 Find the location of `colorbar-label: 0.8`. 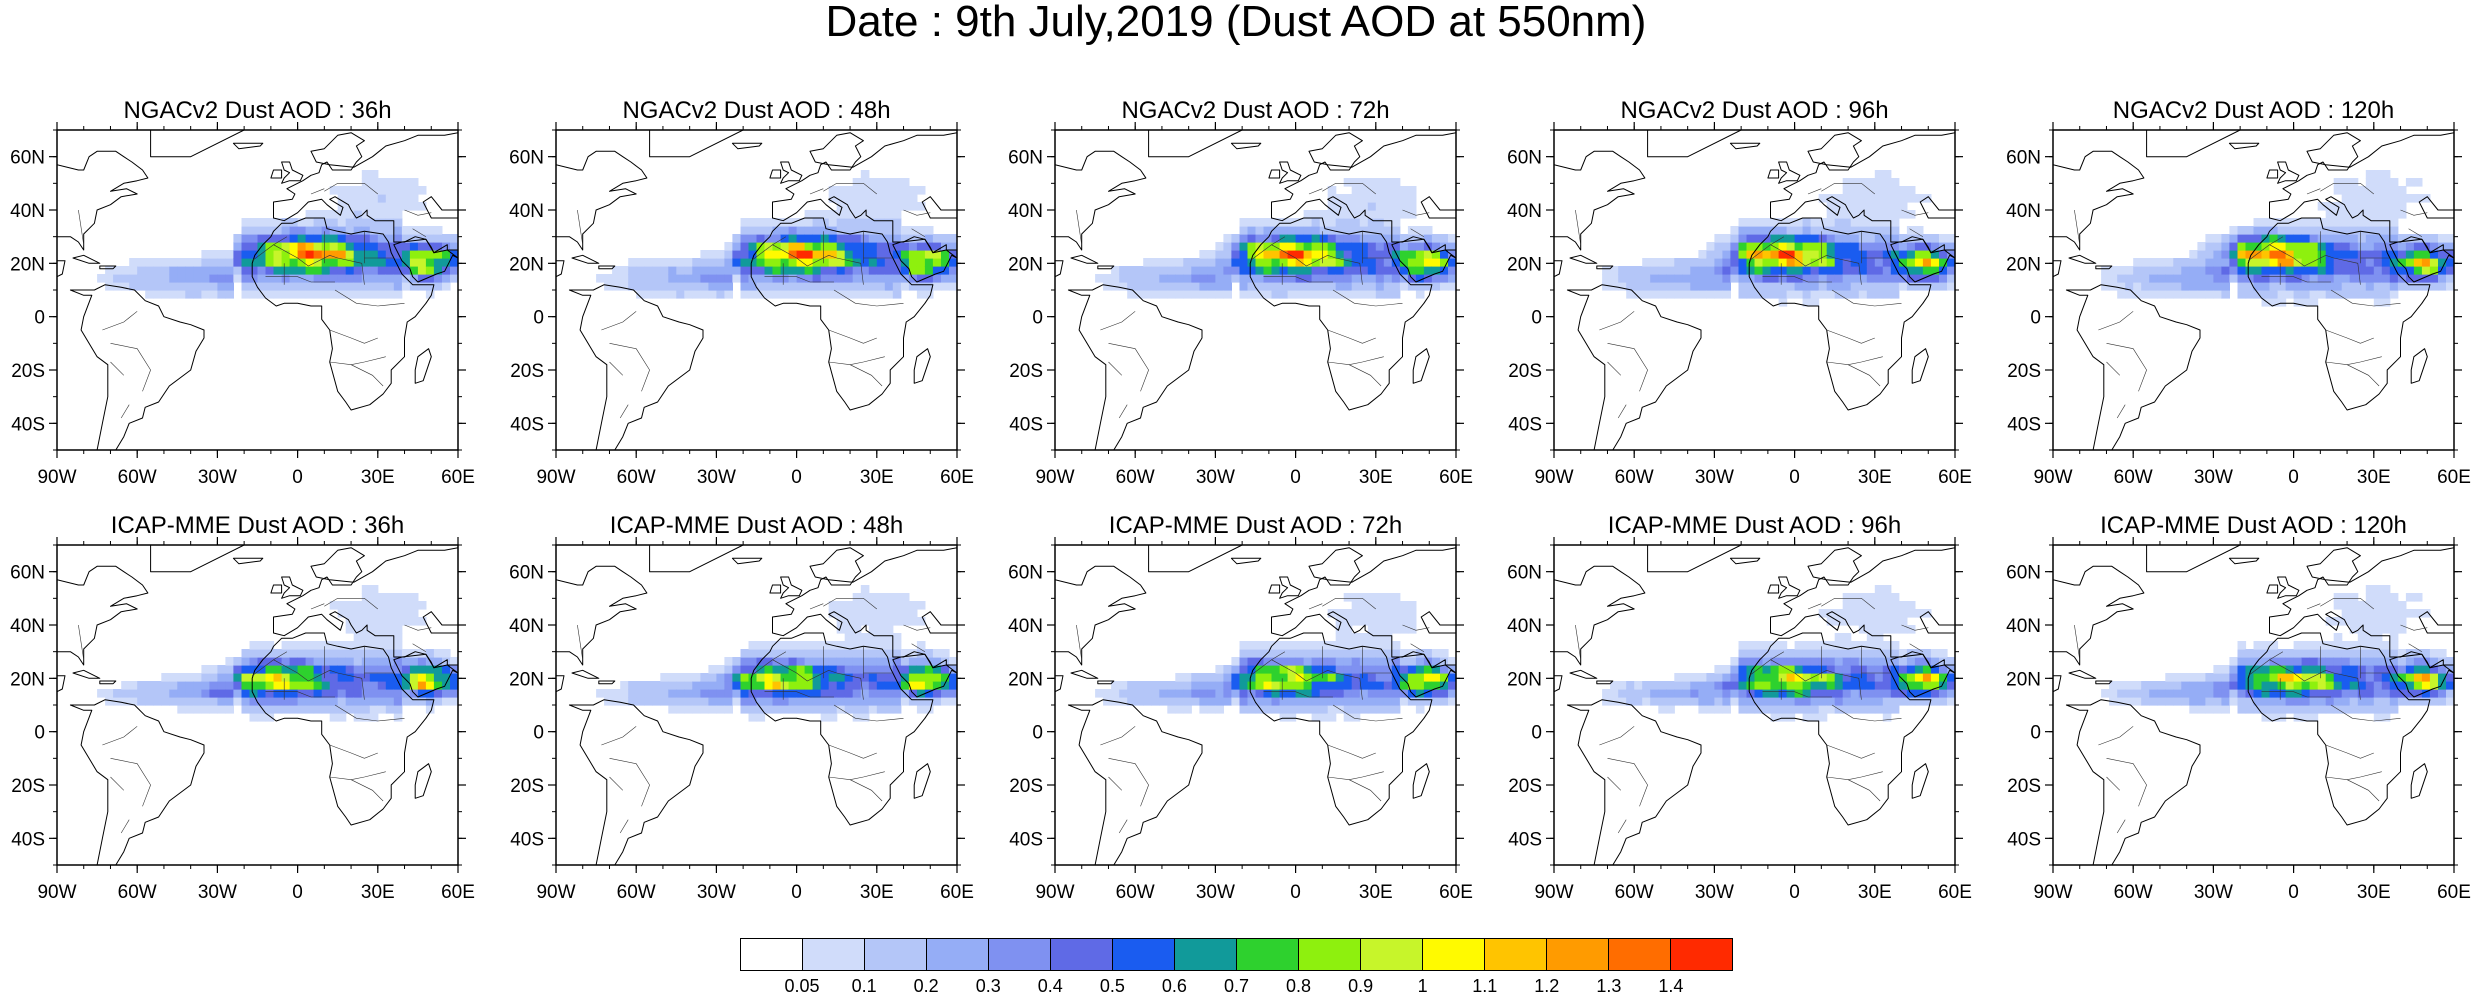

colorbar-label: 0.8 is located at coordinates (1299, 986).